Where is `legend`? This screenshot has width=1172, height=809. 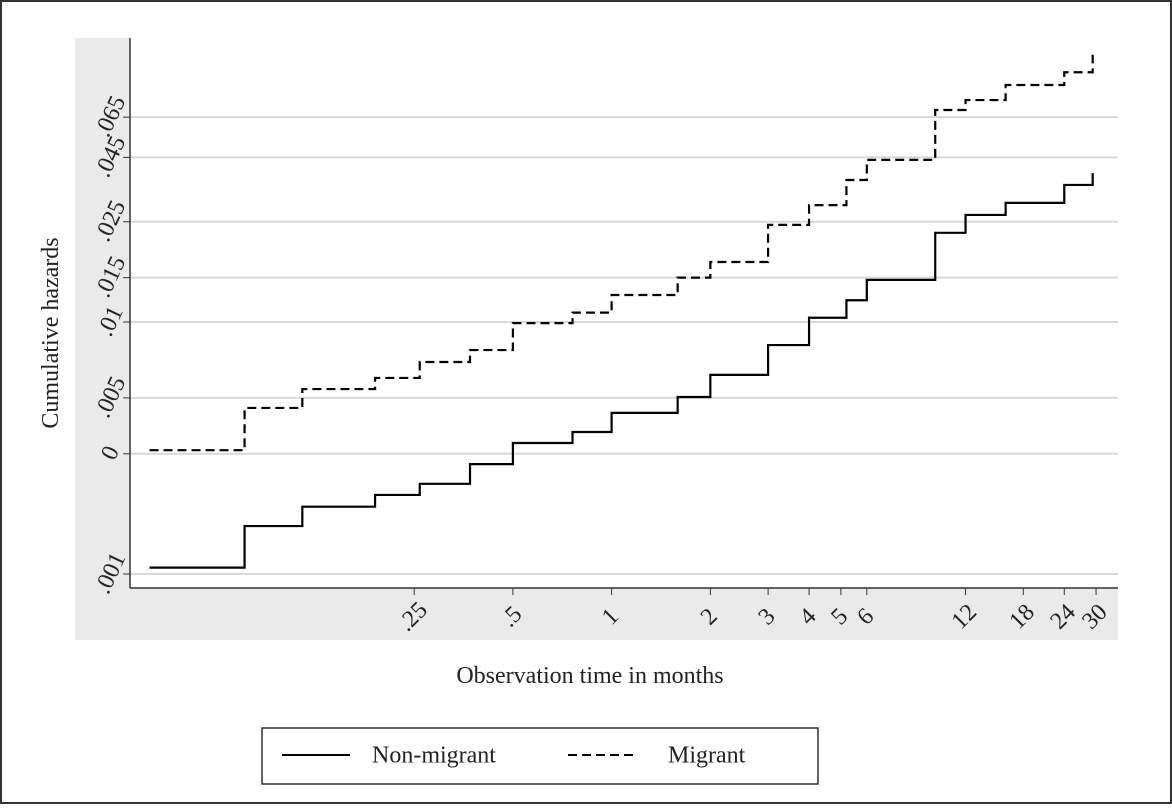
legend is located at coordinates (540, 756).